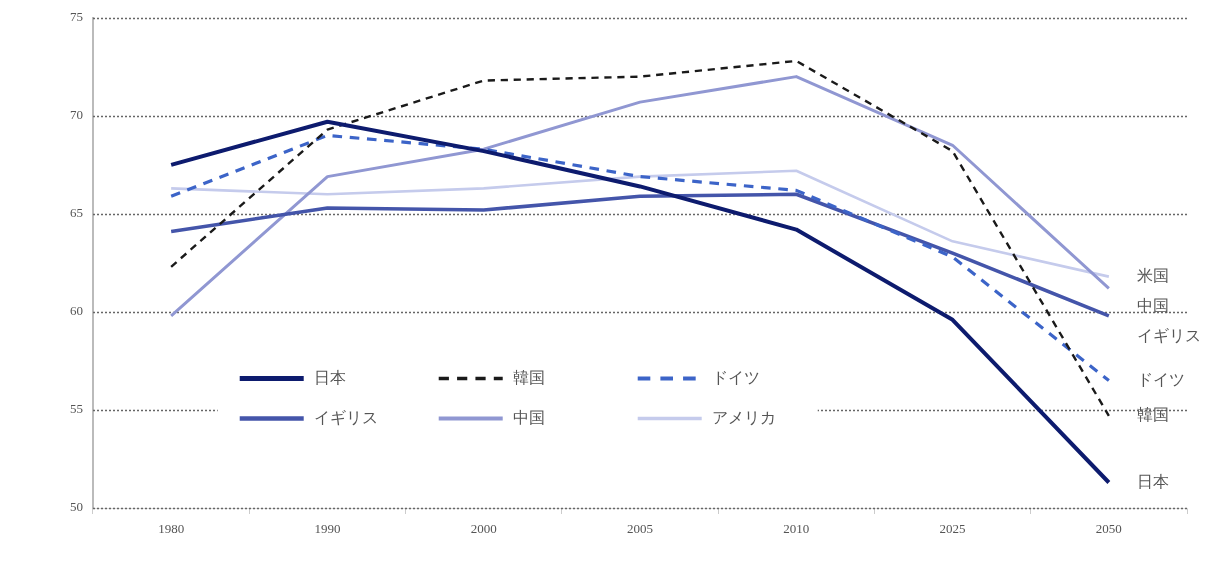 The image size is (1225, 577). I want to click on legend-label: 中国, so click(528, 417).